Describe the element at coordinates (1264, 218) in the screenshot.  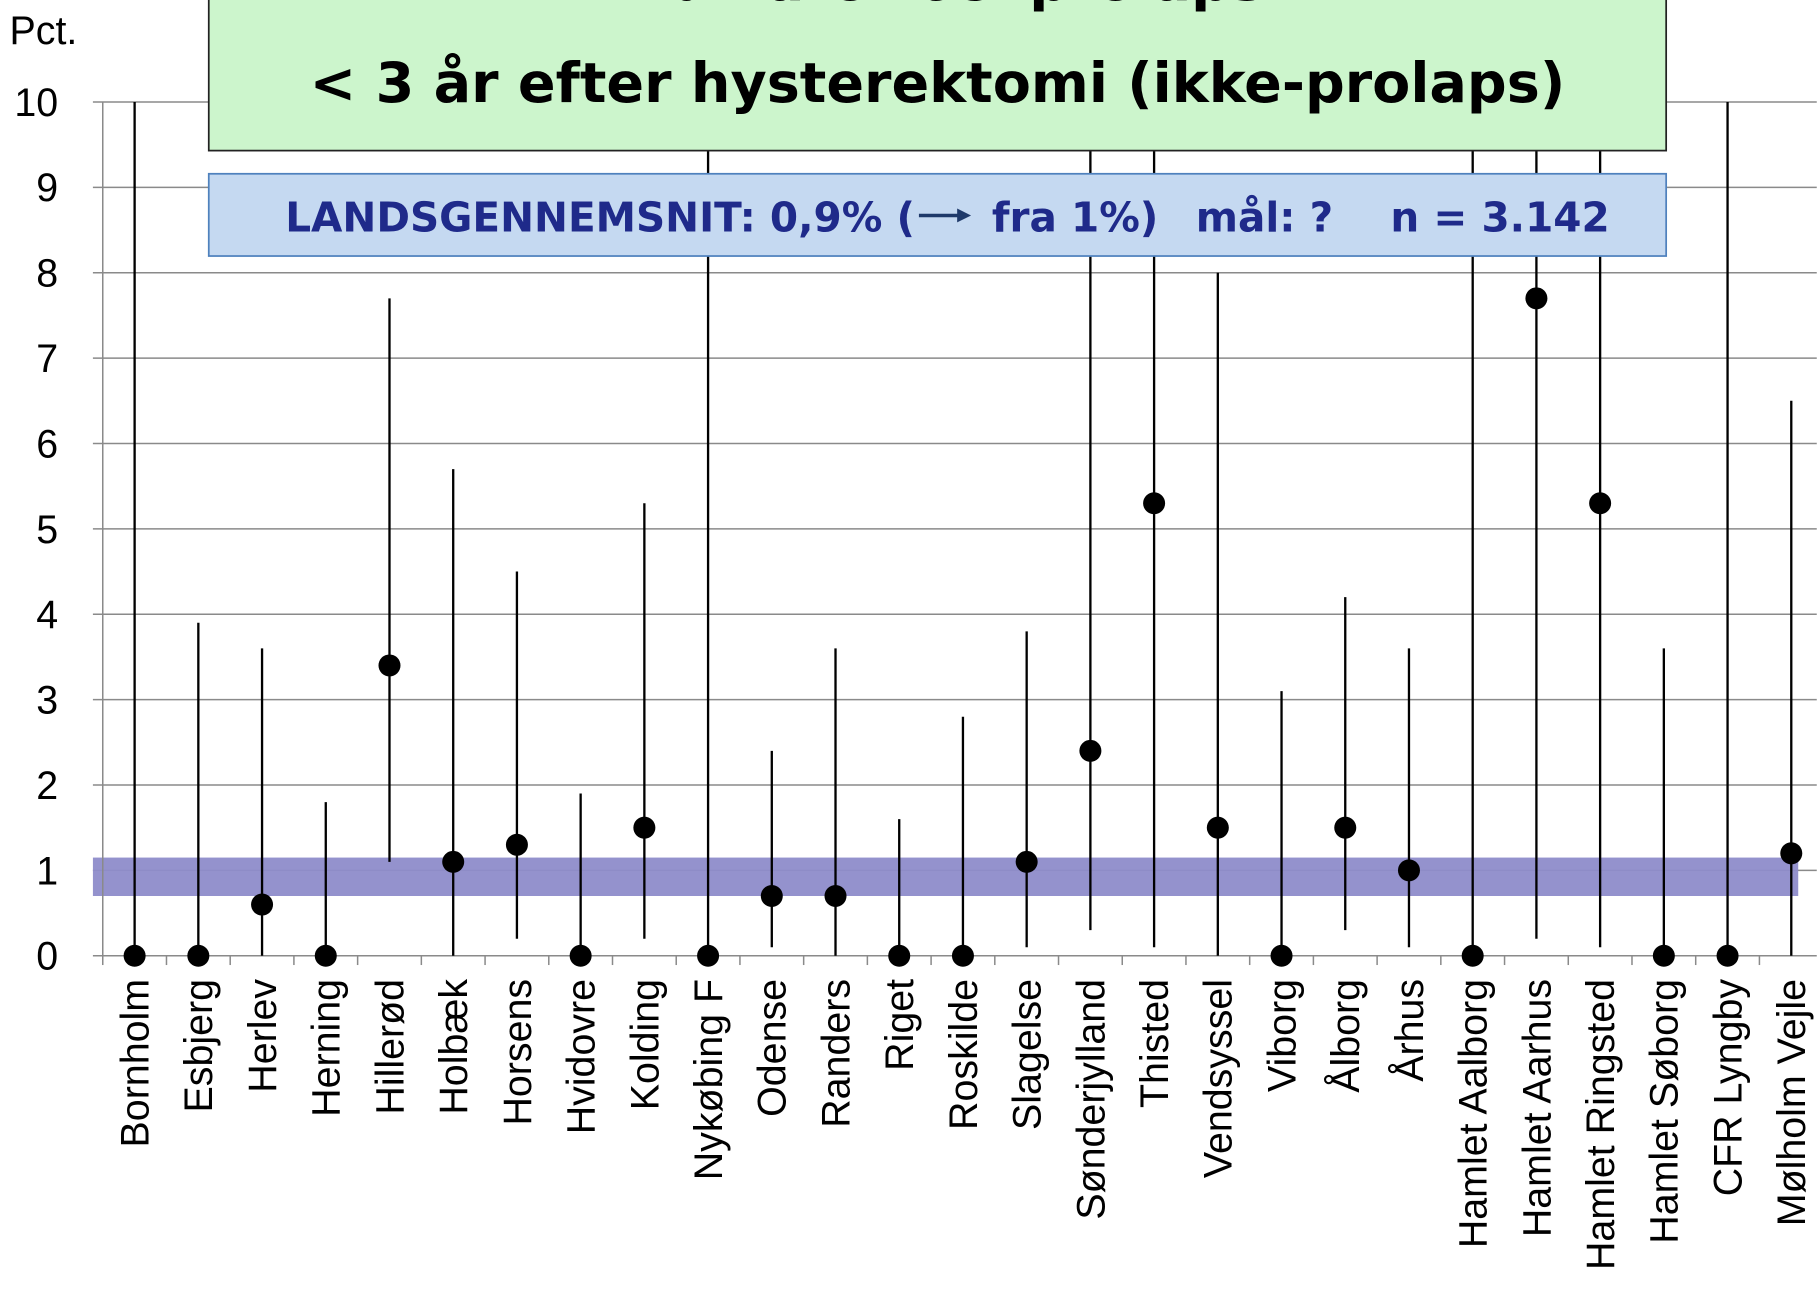
I see `subtitle: mål: ?` at that location.